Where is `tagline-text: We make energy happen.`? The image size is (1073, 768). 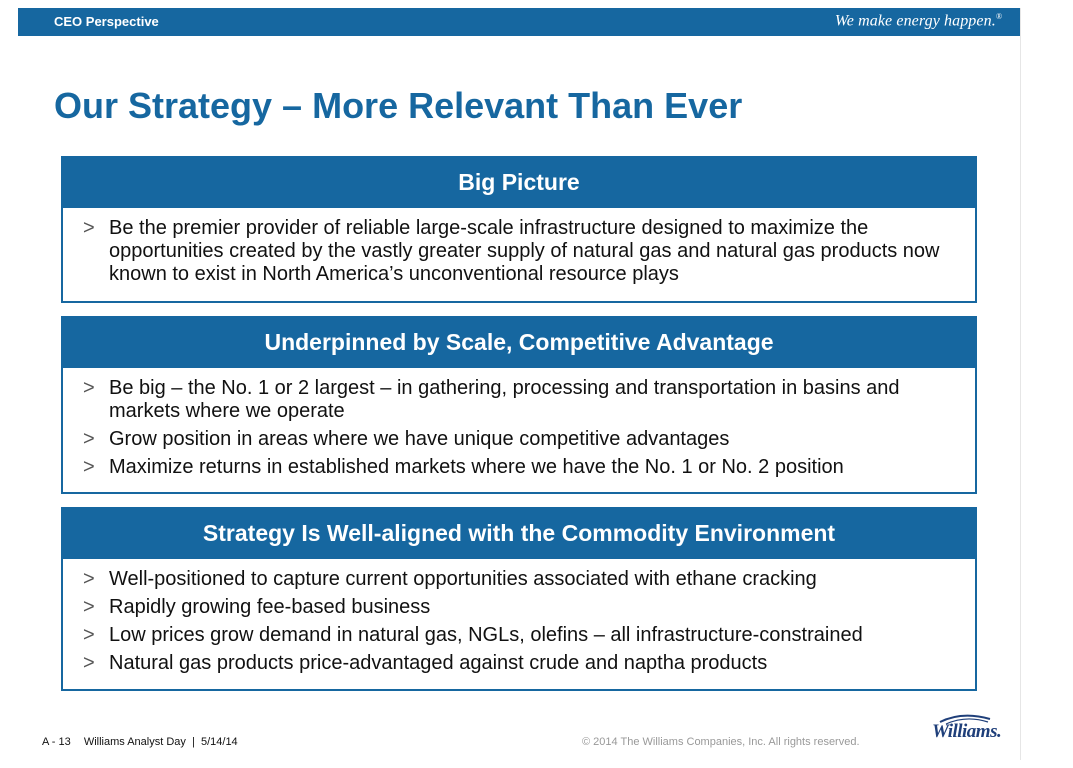
tagline-text: We make energy happen. is located at coordinates (915, 21).